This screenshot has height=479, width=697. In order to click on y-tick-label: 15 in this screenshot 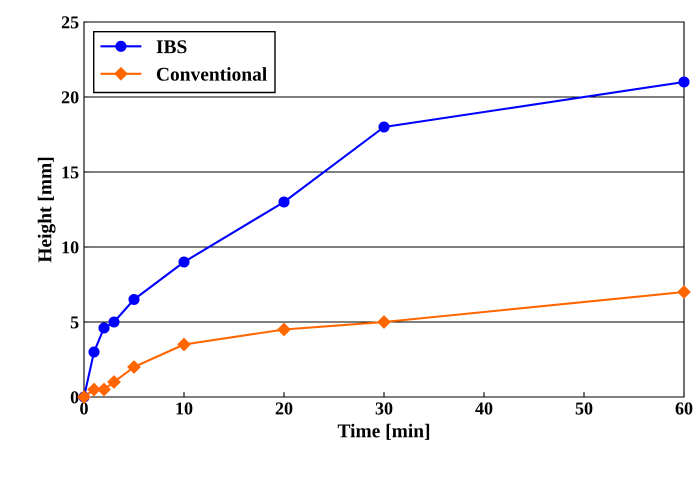, I will do `click(70, 172)`.